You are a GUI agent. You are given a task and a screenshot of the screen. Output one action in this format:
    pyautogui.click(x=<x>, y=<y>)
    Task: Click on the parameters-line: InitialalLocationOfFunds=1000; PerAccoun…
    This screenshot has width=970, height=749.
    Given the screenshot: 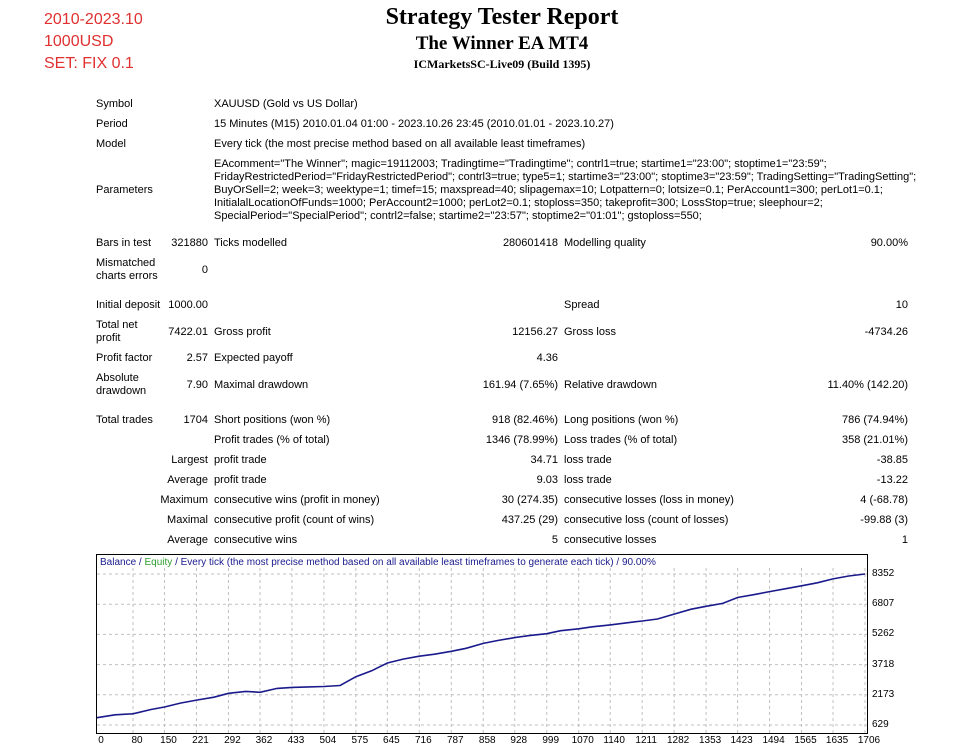 What is the action you would take?
    pyautogui.click(x=518, y=203)
    